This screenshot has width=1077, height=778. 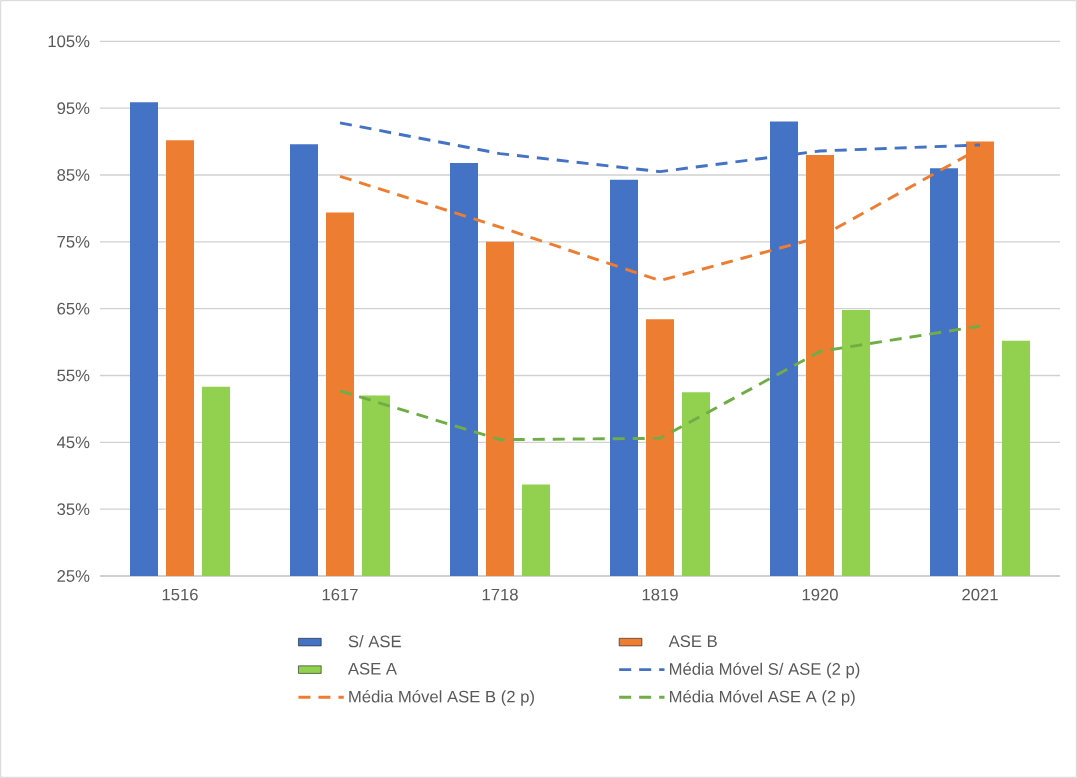 I want to click on x-tick-label: 1920, so click(x=820, y=594).